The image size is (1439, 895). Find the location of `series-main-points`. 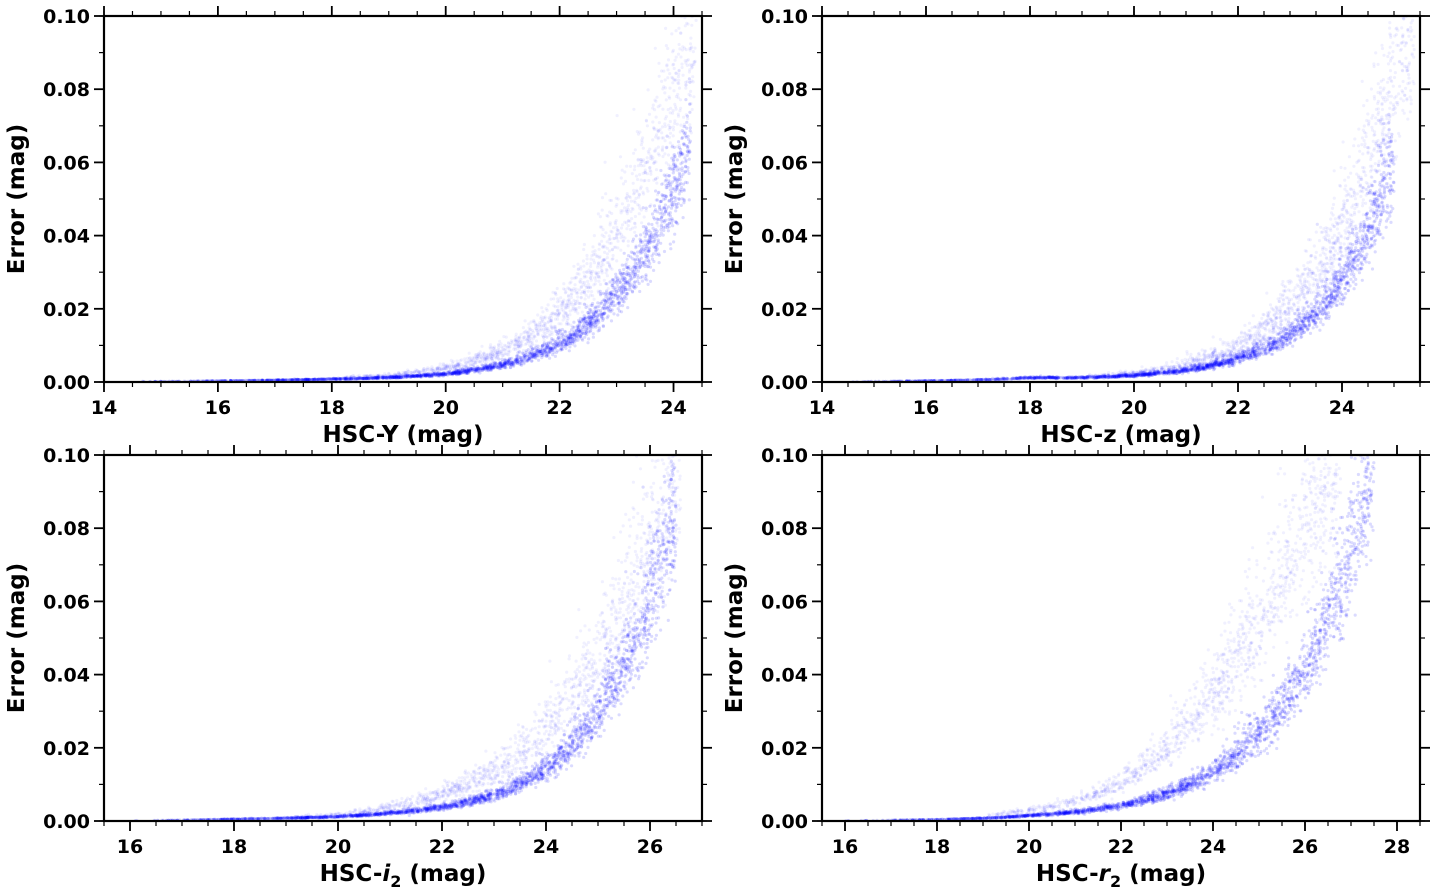

series-main-points is located at coordinates (1123, 247).